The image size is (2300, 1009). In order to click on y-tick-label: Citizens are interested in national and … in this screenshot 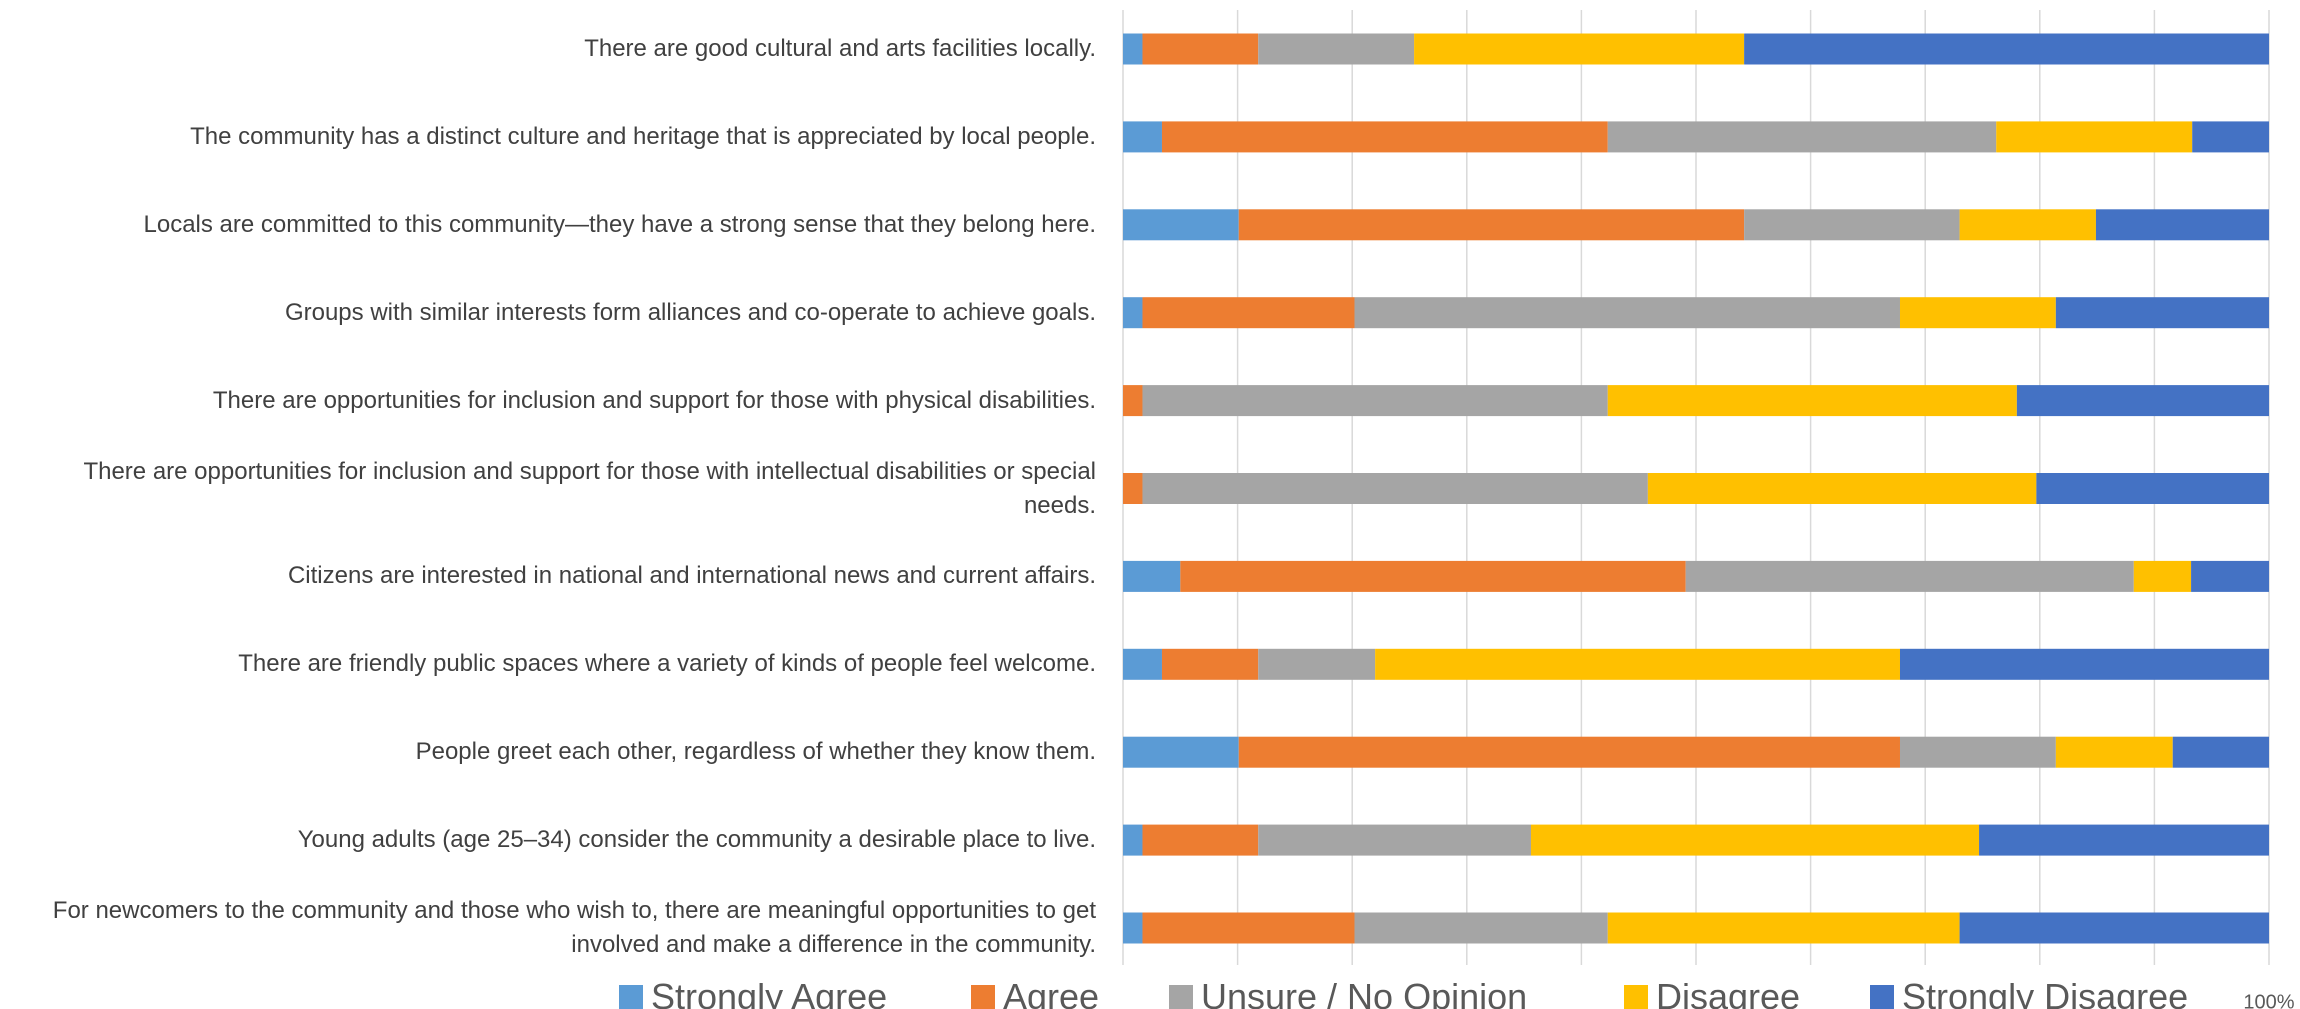, I will do `click(691, 576)`.